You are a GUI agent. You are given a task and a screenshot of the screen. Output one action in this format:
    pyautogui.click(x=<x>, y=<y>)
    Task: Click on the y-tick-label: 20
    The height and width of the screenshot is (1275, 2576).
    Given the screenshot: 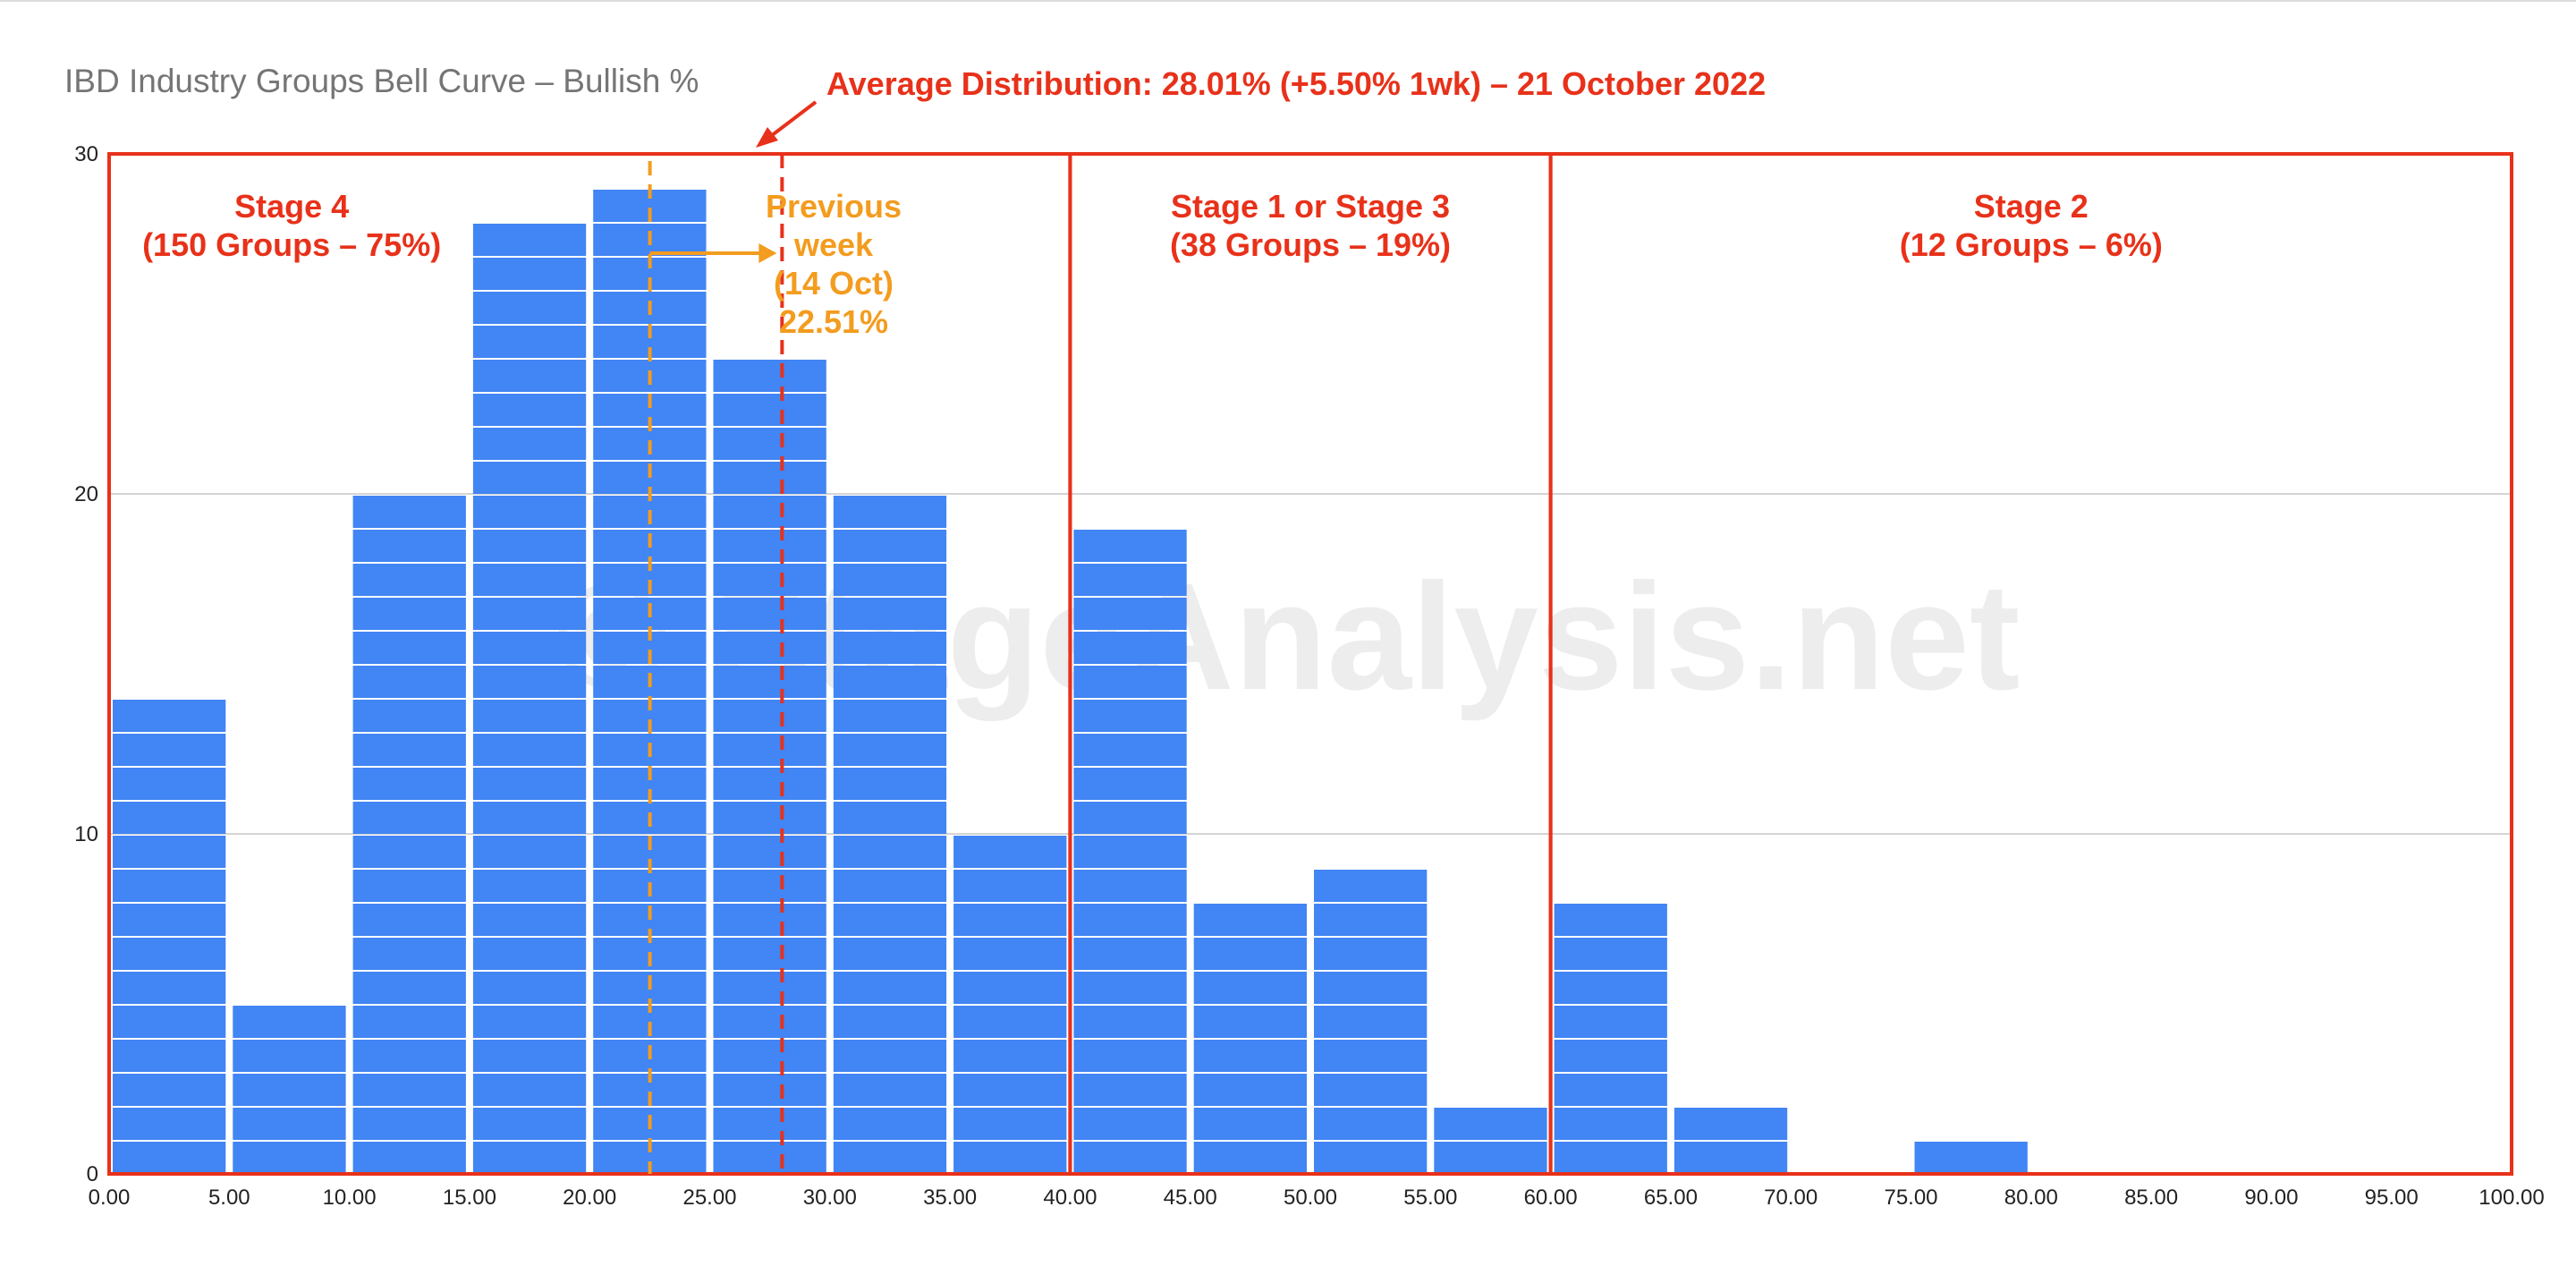 What is the action you would take?
    pyautogui.click(x=86, y=494)
    